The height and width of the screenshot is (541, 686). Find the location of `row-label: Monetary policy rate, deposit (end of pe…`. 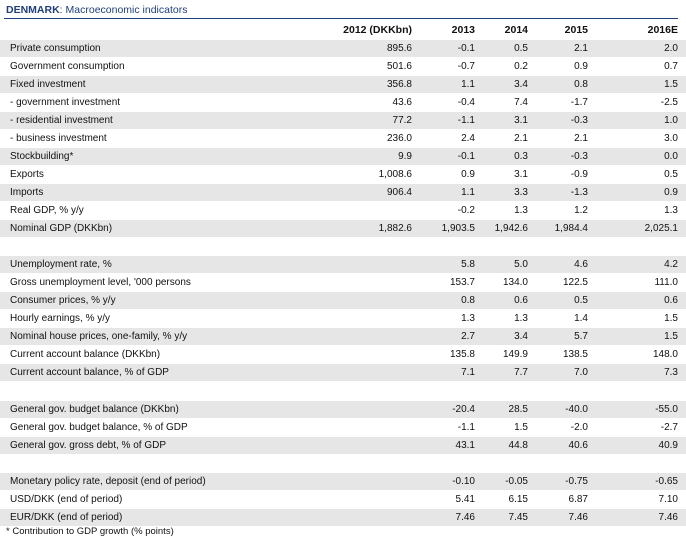

row-label: Monetary policy rate, deposit (end of pe… is located at coordinates (108, 481).